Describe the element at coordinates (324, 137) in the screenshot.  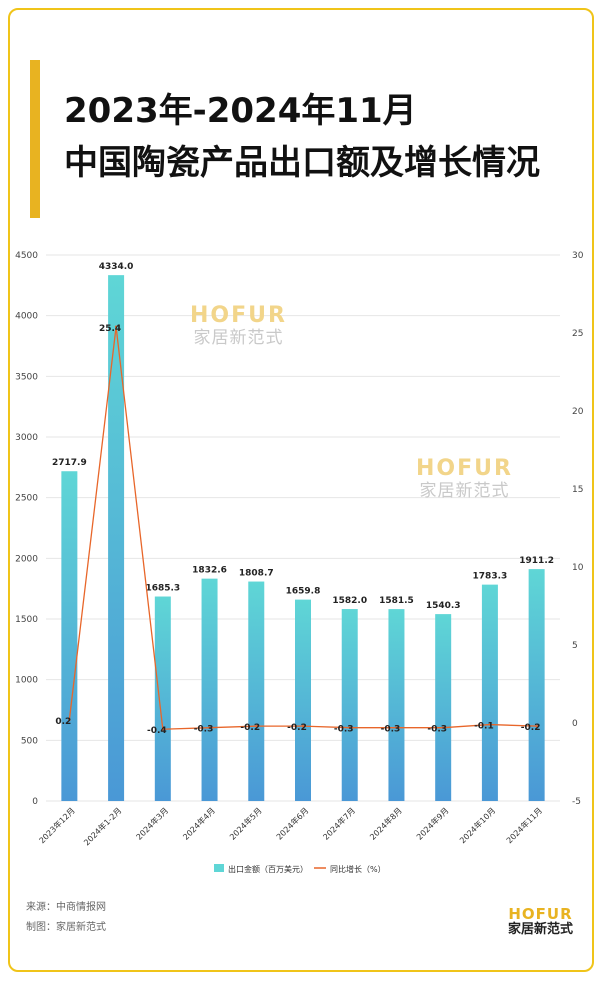
I see `chart-title: 2023年-2024年11月 中国陶瓷产品出口额及增长情况` at that location.